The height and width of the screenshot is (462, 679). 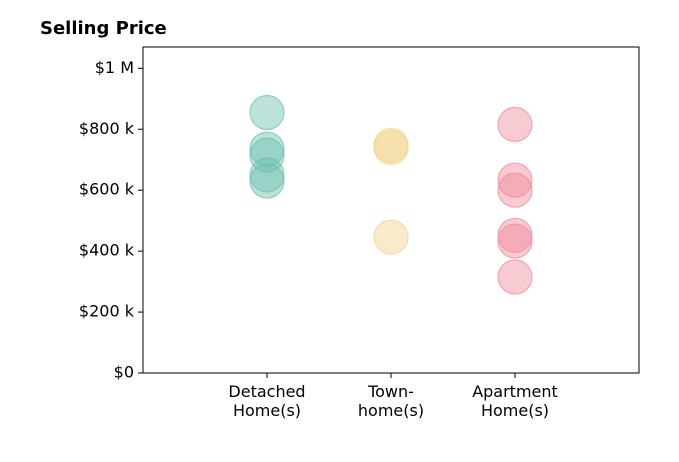 What do you see at coordinates (515, 401) in the screenshot?
I see `x-tick-label: Apartment Home(s)` at bounding box center [515, 401].